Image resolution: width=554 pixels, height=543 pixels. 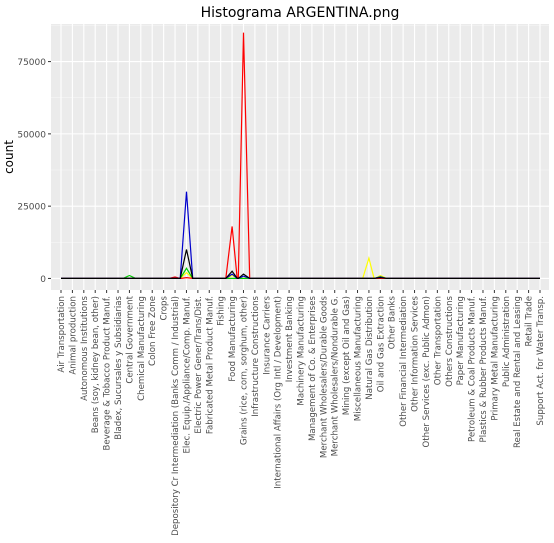 What do you see at coordinates (427, 372) in the screenshot?
I see `x-tick-label: Other Services (exc. Public Admon)` at bounding box center [427, 372].